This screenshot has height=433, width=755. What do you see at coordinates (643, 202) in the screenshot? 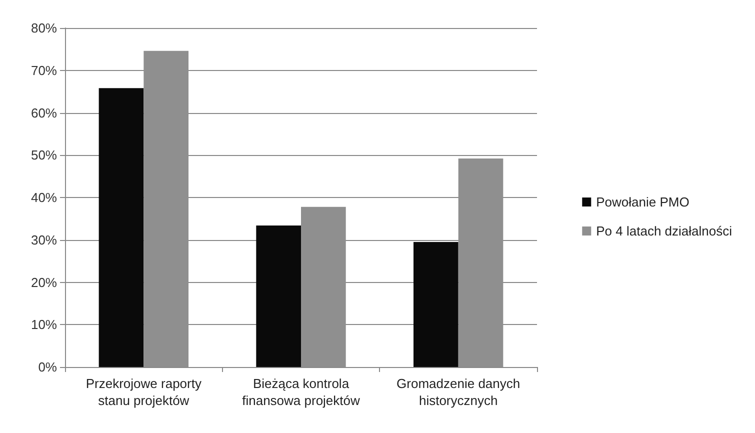
I see `legend-label: Powołanie PMO` at bounding box center [643, 202].